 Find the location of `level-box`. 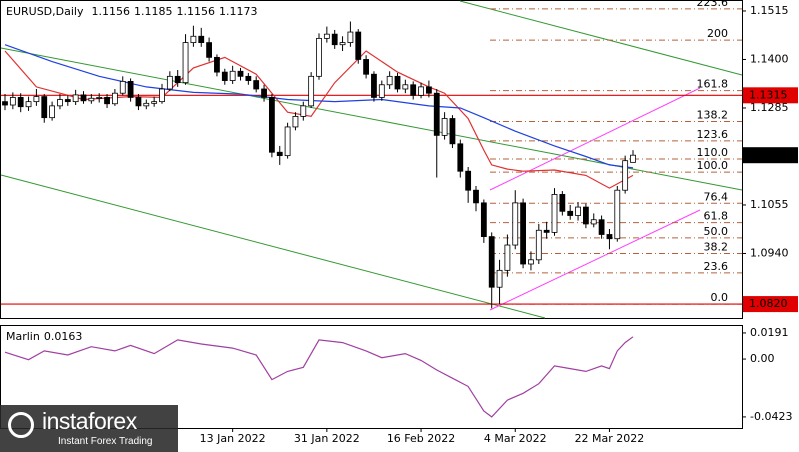

level-box is located at coordinates (770, 95).